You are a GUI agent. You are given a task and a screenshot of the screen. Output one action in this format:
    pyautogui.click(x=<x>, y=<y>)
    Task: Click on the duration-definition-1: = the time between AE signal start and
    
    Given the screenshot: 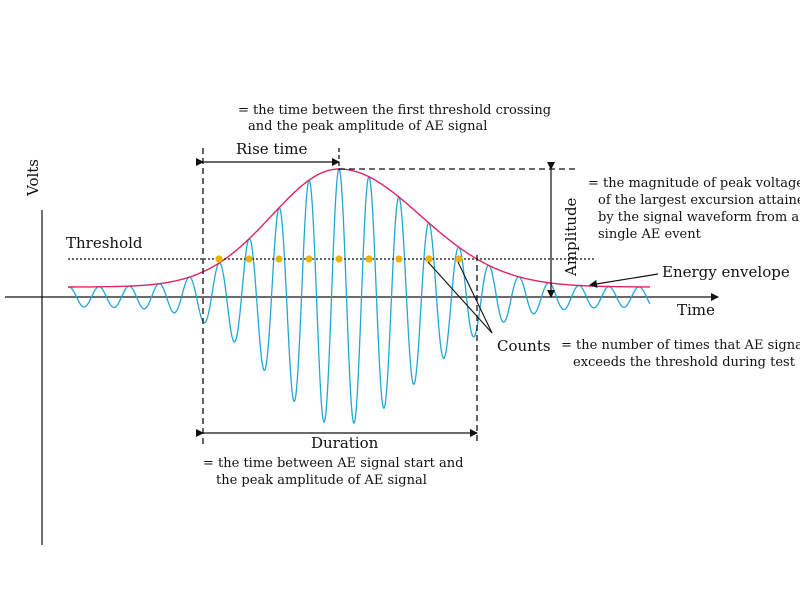 What is the action you would take?
    pyautogui.click(x=333, y=463)
    